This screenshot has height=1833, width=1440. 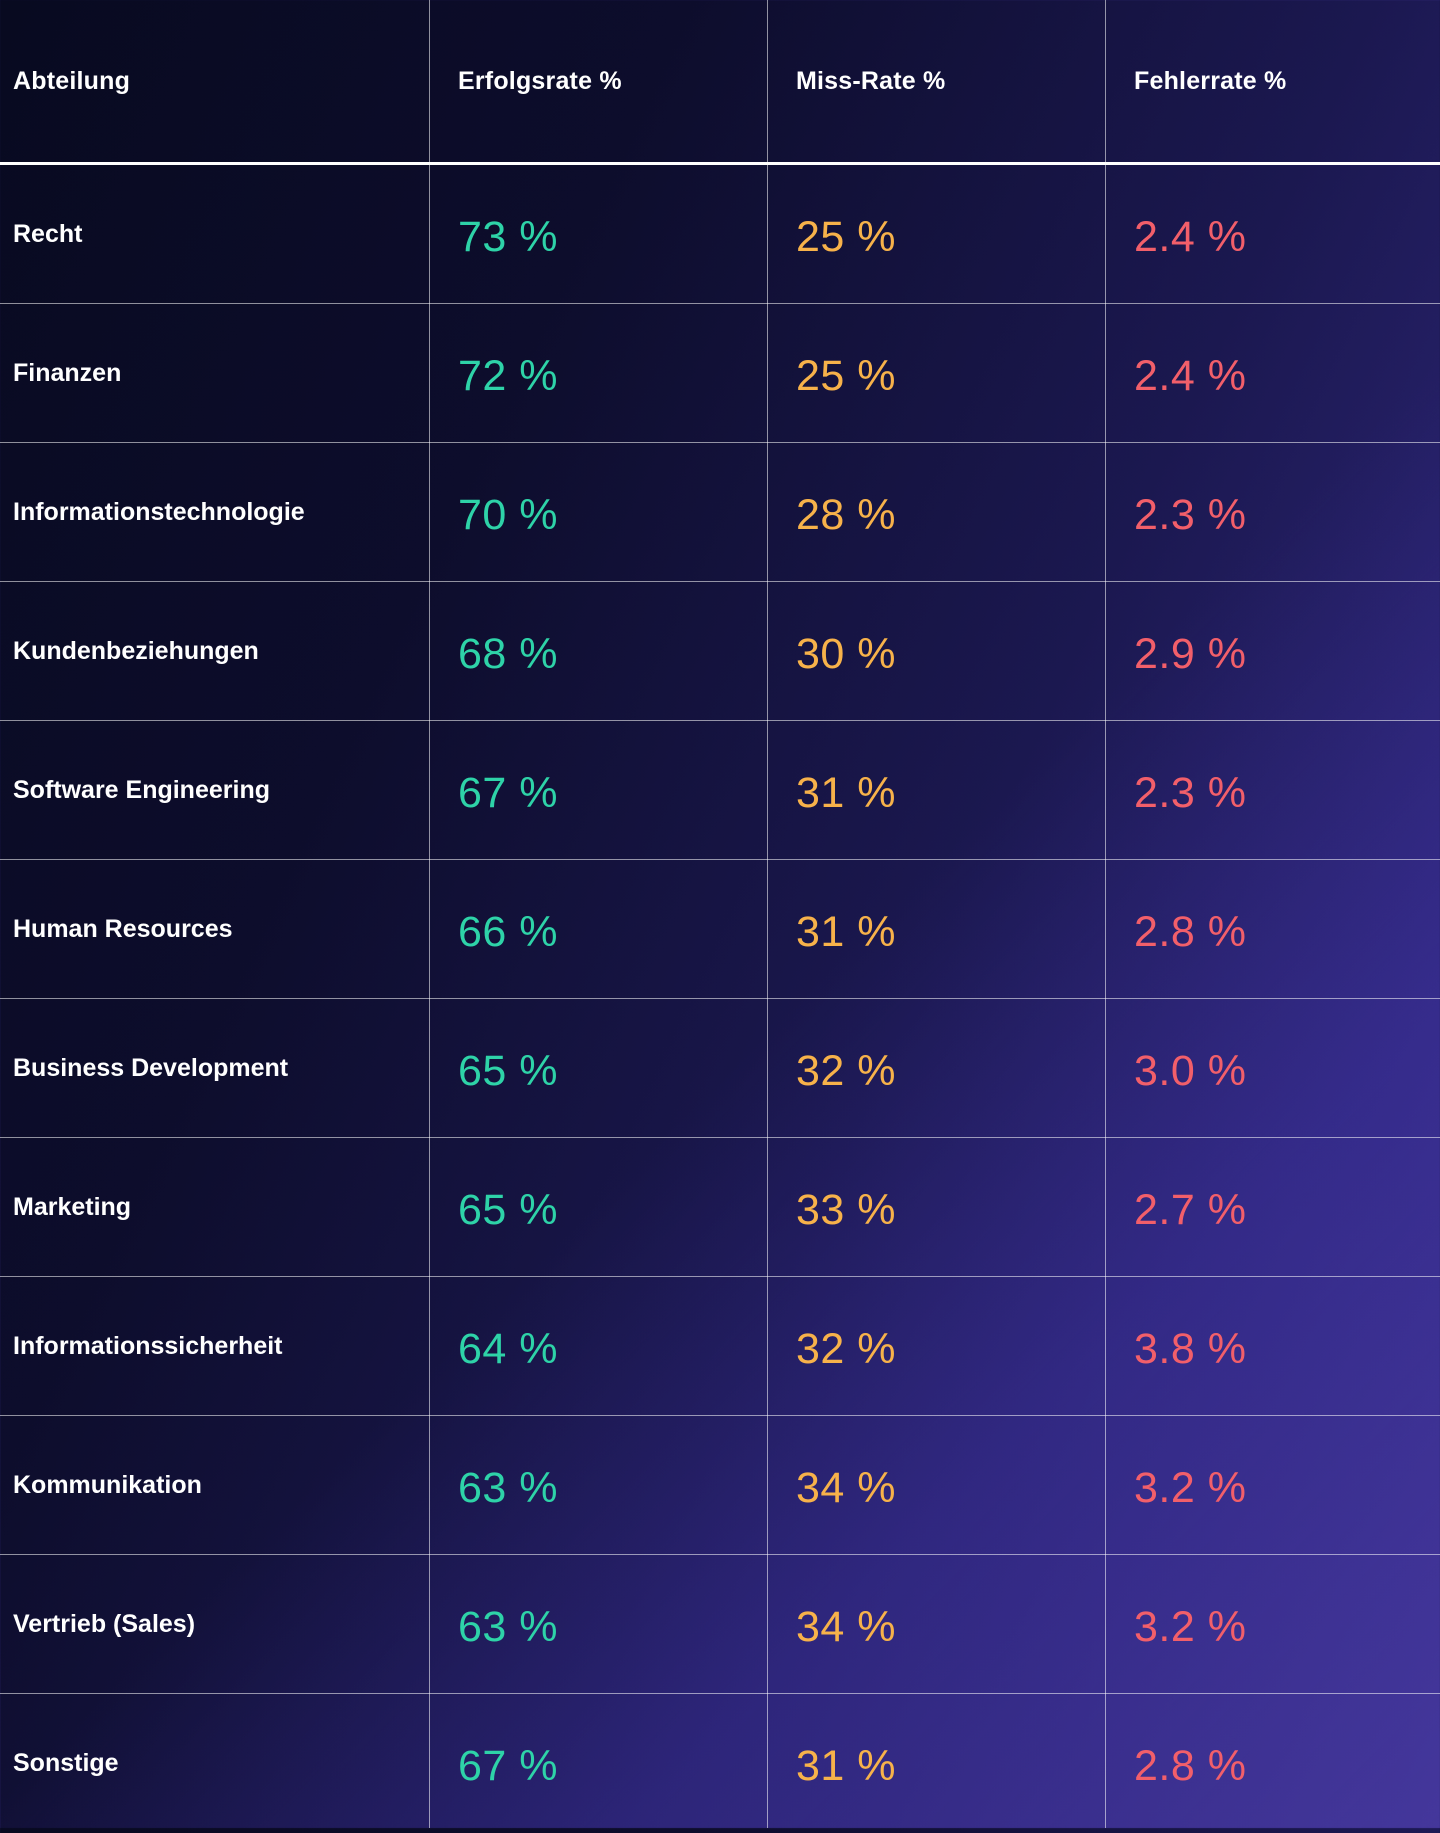 I want to click on table-row: Human Resources 66 % 31 % 2.8 %, so click(x=720, y=929).